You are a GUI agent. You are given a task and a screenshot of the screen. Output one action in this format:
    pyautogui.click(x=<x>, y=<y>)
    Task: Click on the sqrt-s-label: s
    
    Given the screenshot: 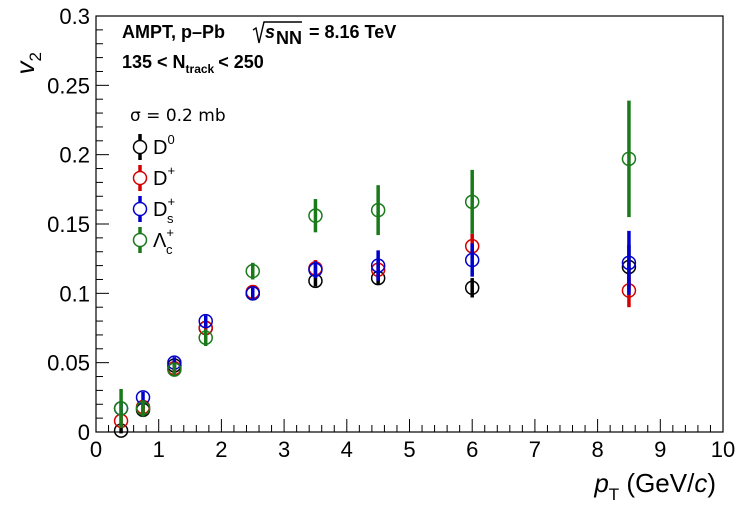 What is the action you would take?
    pyautogui.click(x=270, y=32)
    